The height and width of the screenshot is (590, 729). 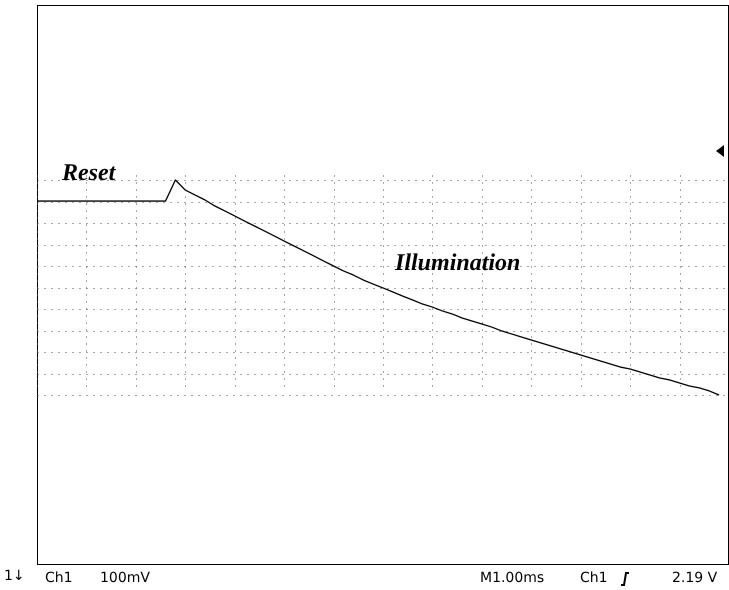 What do you see at coordinates (457, 263) in the screenshot?
I see `annotation: Illumination` at bounding box center [457, 263].